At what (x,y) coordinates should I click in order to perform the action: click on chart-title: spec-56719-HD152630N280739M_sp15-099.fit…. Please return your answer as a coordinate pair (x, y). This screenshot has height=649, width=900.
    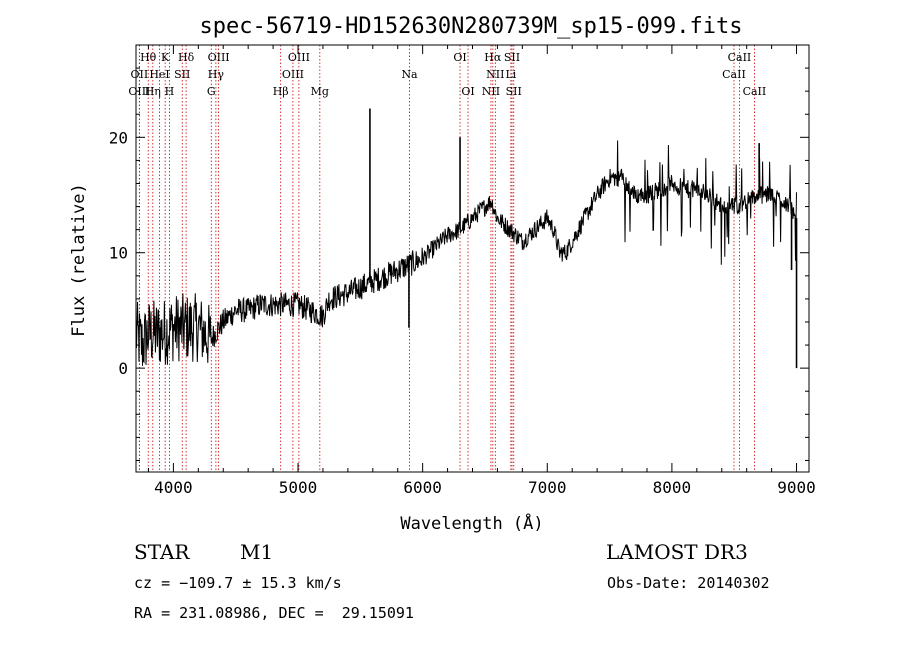
    Looking at the image, I should click on (470, 26).